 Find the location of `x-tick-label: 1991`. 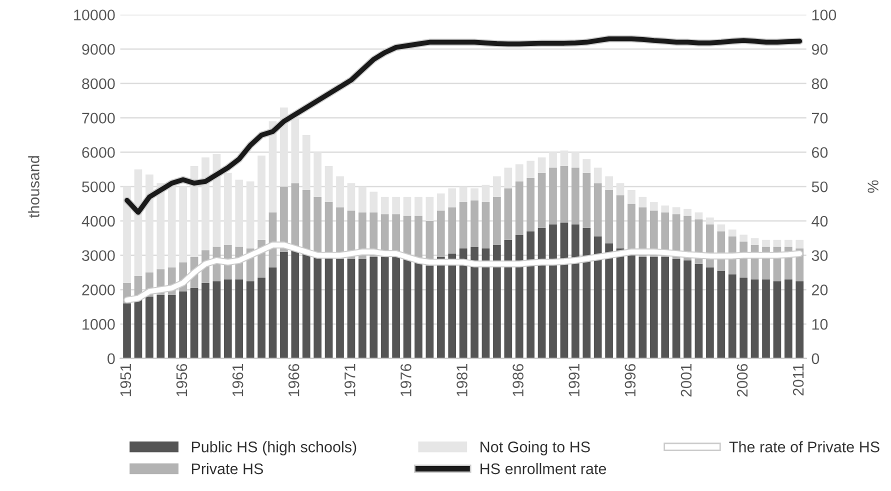

x-tick-label: 1991 is located at coordinates (574, 380).